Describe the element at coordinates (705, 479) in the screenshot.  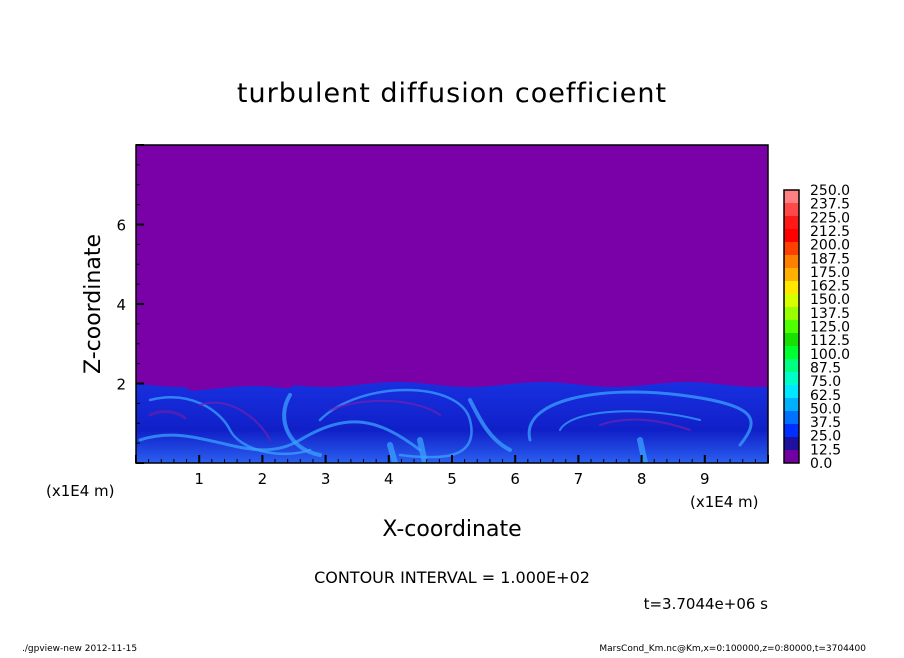
I see `x-tick-label: 9` at that location.